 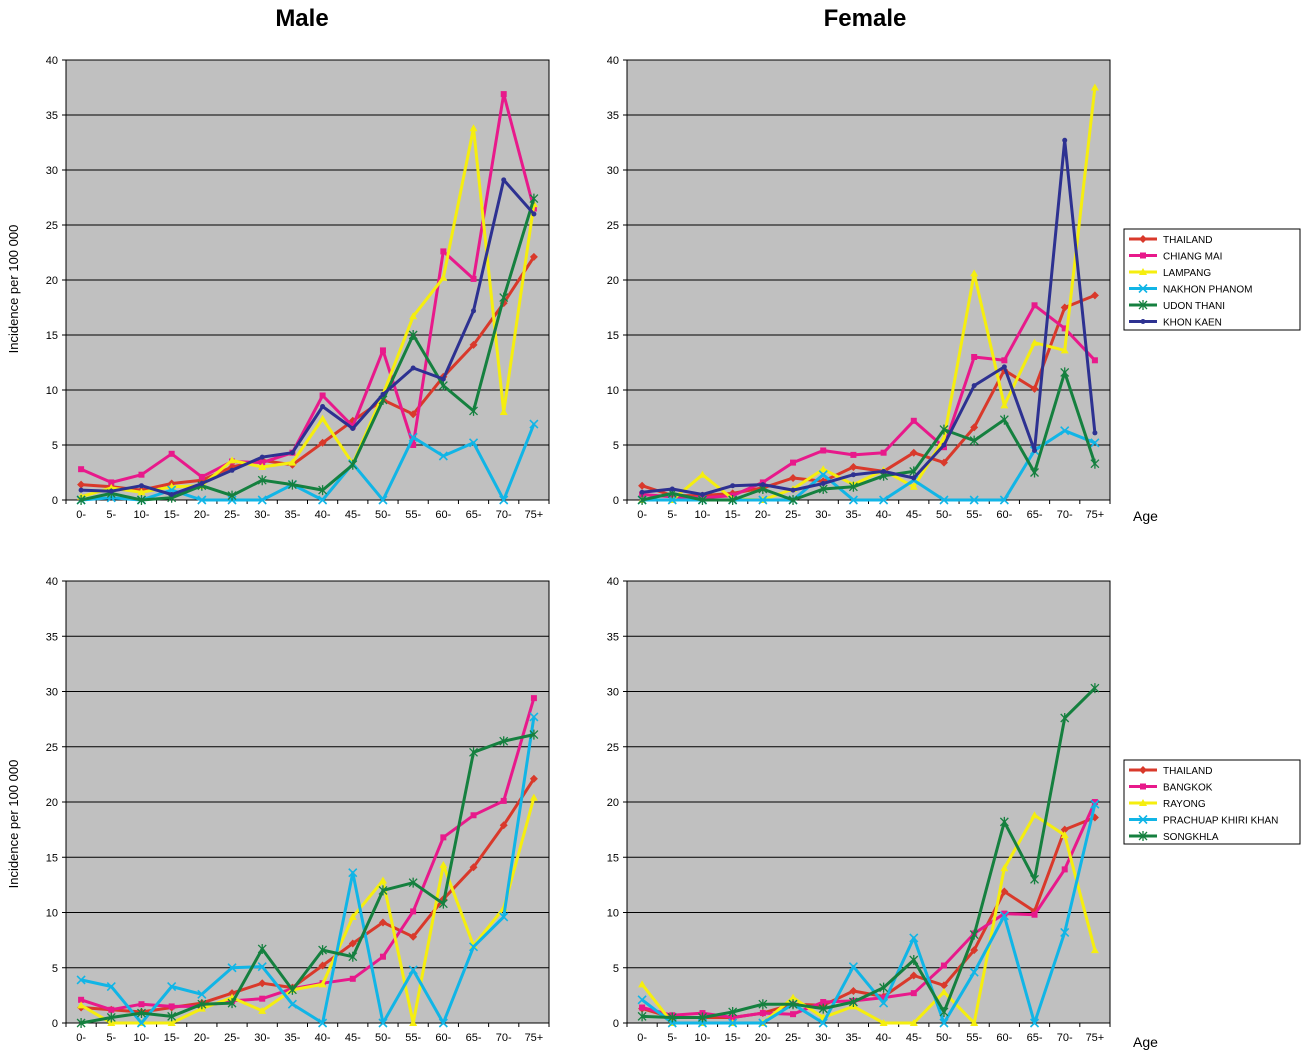 I want to click on legend-label: THAILAND, so click(x=1187, y=771).